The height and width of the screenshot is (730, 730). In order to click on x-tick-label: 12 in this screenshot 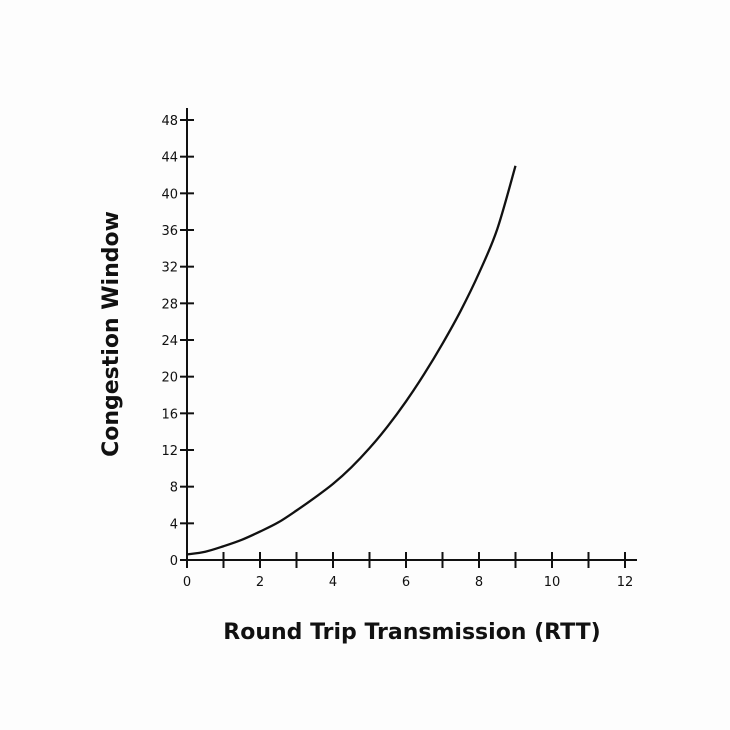, I will do `click(625, 582)`.